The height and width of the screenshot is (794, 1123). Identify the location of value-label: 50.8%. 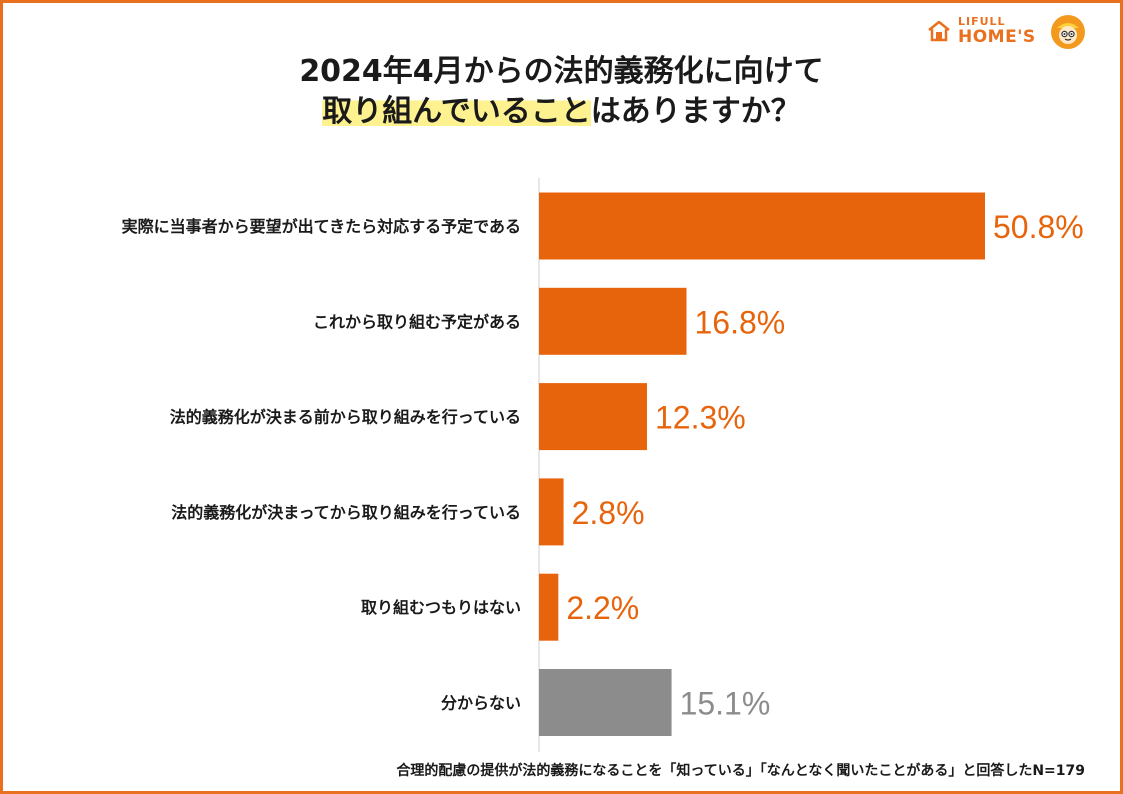
(1038, 227).